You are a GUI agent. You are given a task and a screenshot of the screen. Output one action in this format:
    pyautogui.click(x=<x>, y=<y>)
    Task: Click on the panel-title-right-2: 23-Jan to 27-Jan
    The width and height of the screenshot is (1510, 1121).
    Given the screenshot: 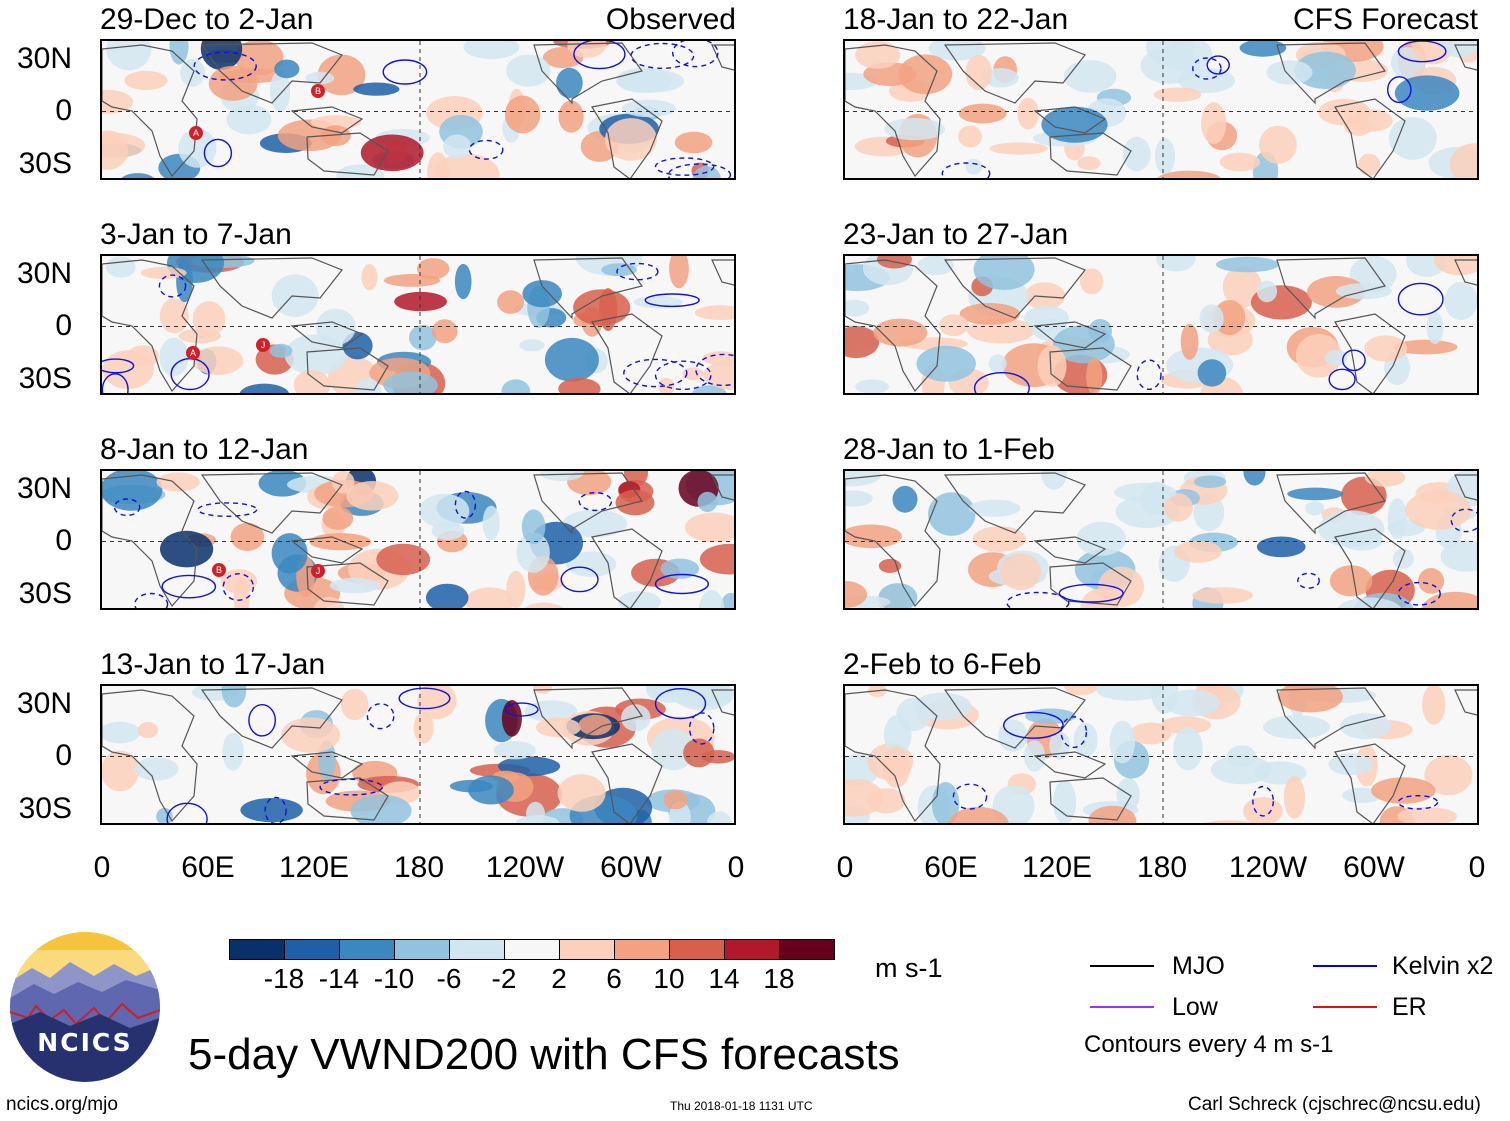 What is the action you would take?
    pyautogui.click(x=956, y=234)
    